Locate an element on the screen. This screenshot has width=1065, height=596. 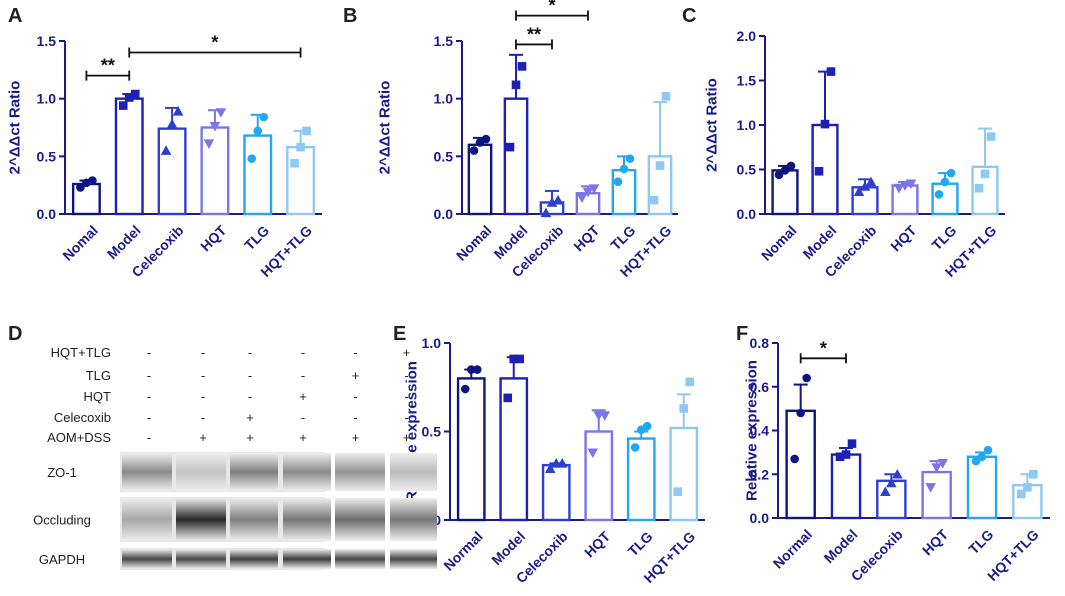
panel-letter: F is located at coordinates (742, 334).